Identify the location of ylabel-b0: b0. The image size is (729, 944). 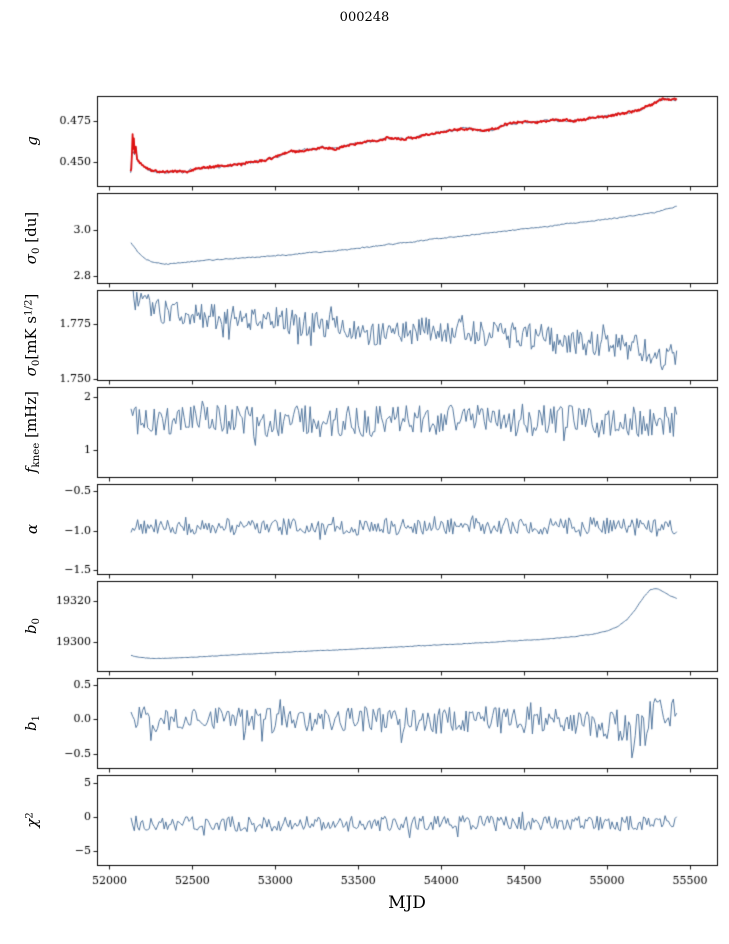
(28, 628).